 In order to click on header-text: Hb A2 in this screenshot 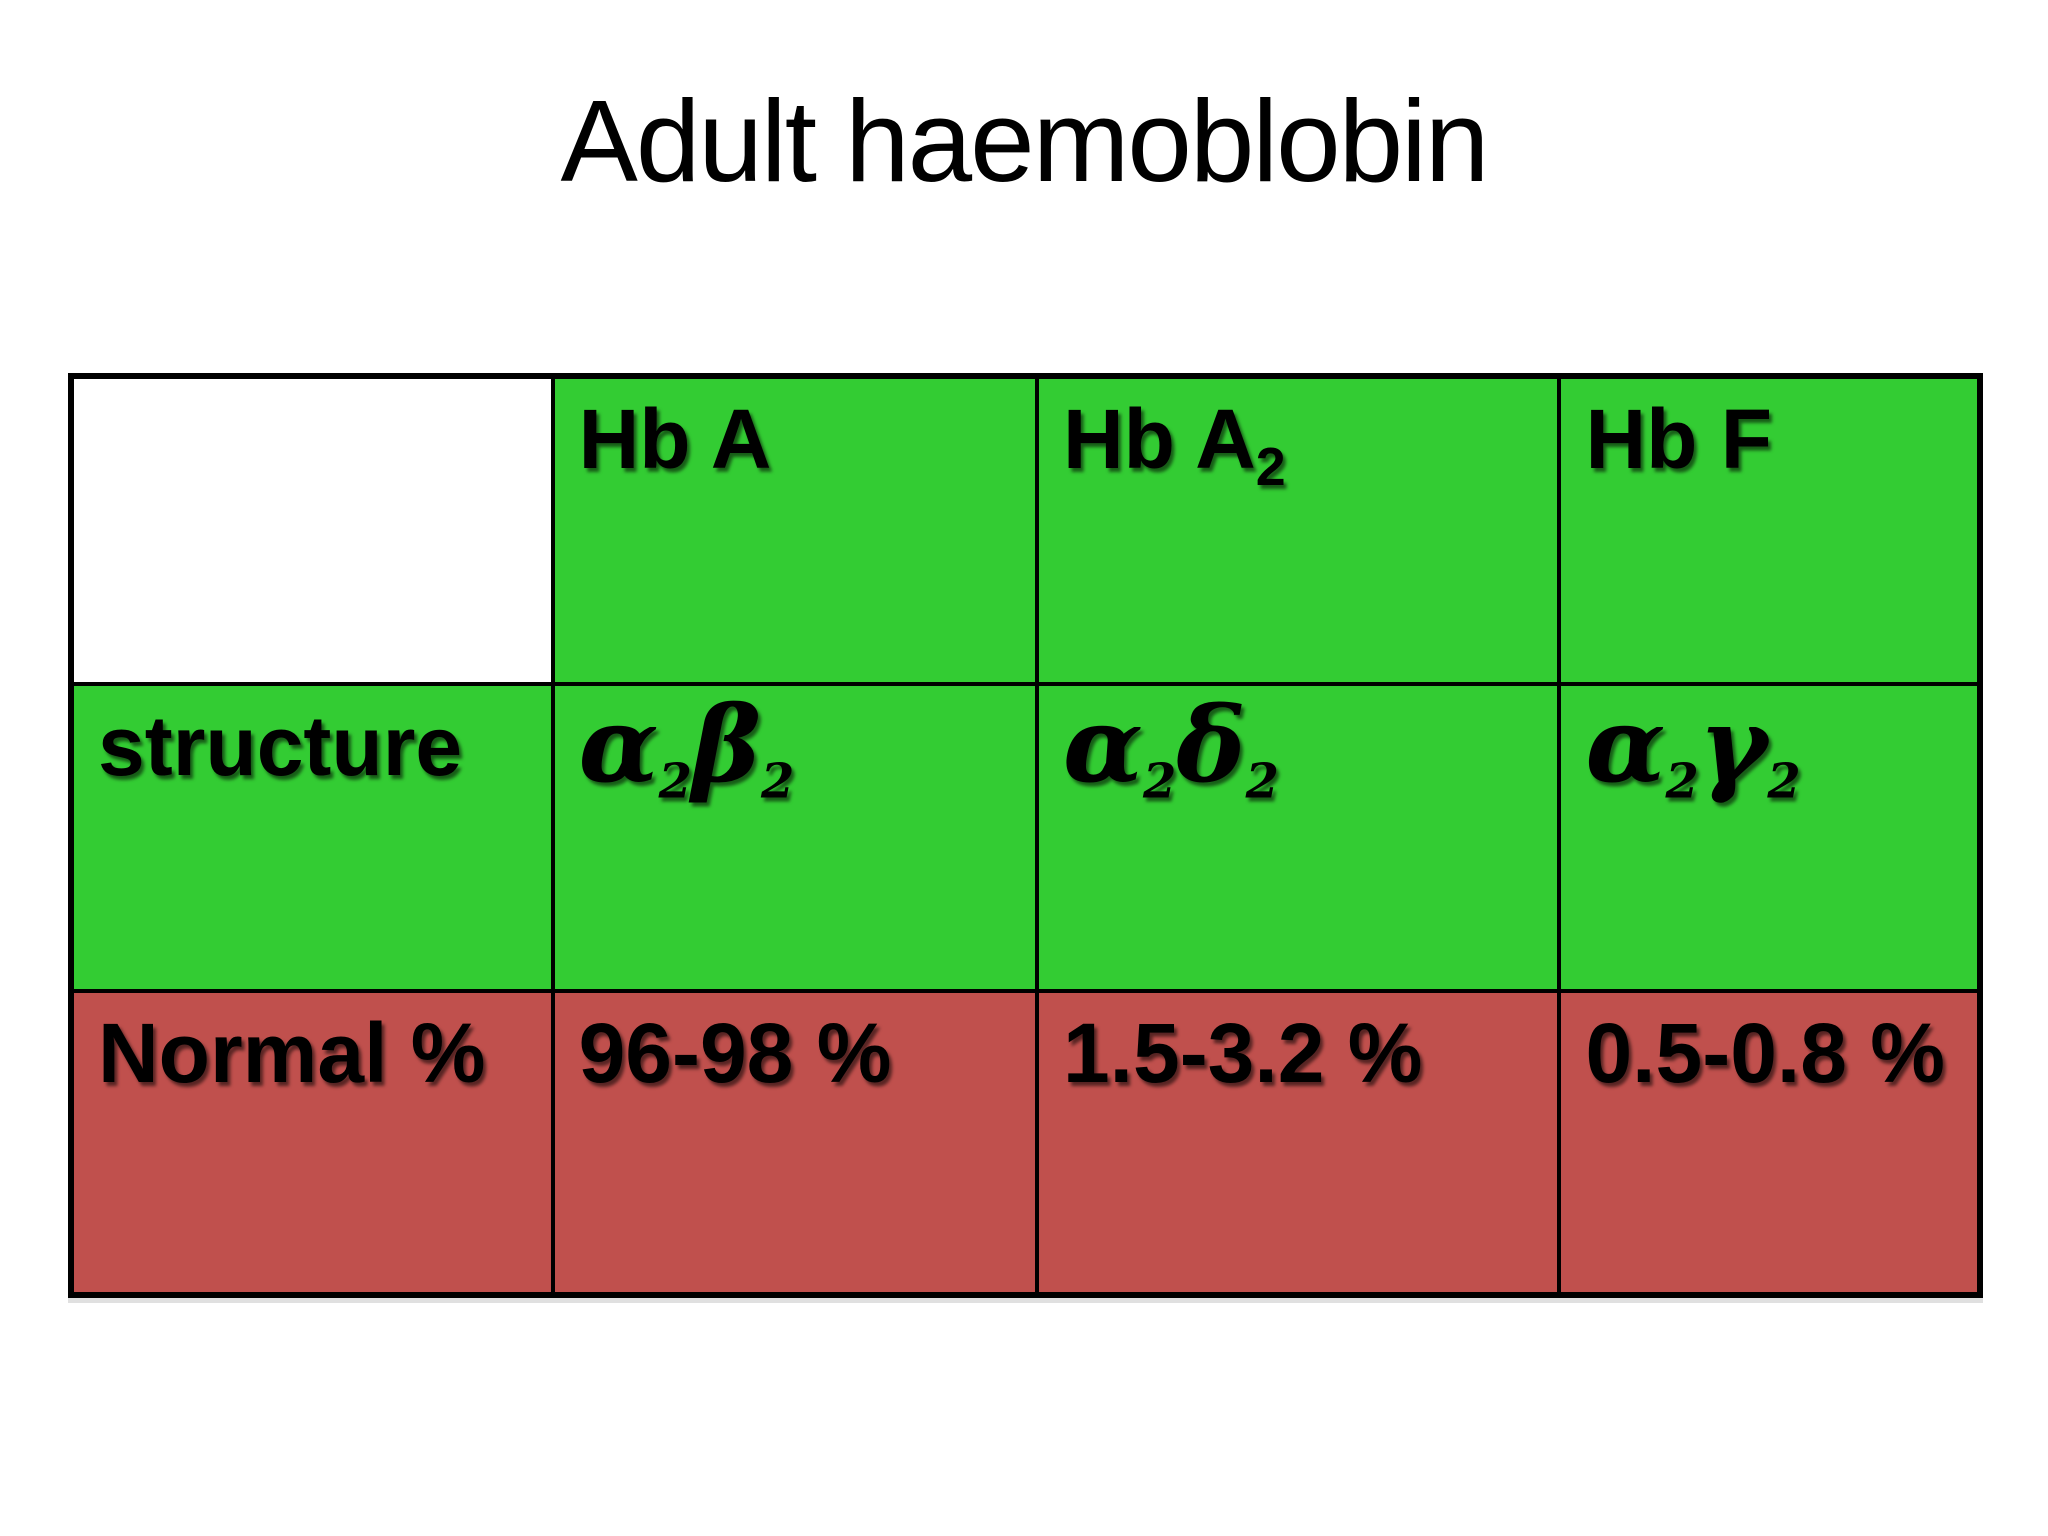, I will do `click(1174, 443)`.